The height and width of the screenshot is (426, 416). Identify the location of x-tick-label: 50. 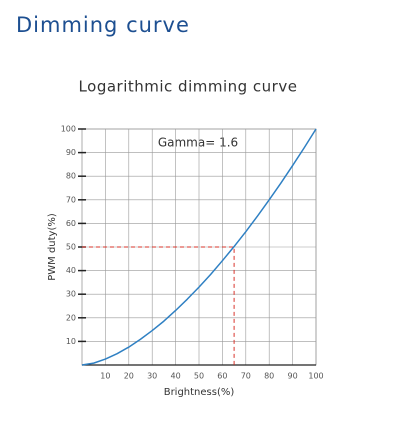
(199, 376).